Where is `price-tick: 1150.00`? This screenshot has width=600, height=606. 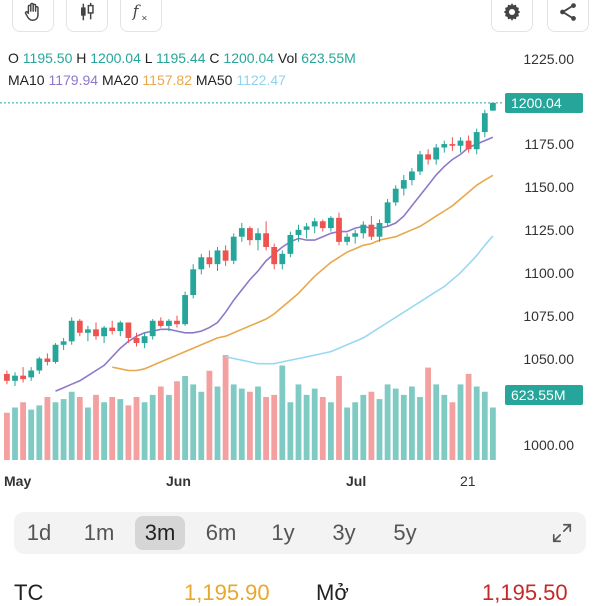
price-tick: 1150.00 is located at coordinates (549, 187).